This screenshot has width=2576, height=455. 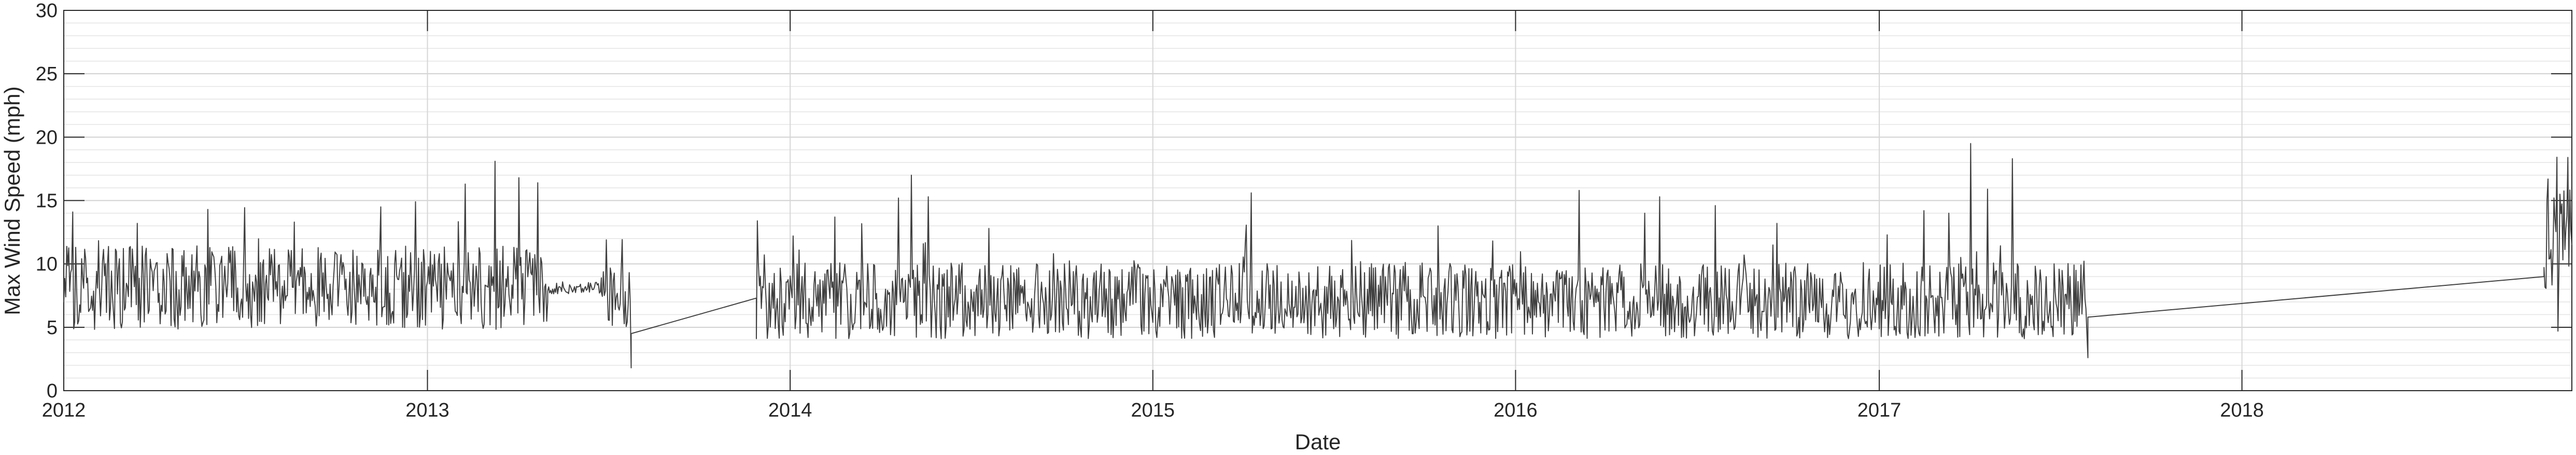 I want to click on x-axis-label: Date, so click(x=1318, y=442).